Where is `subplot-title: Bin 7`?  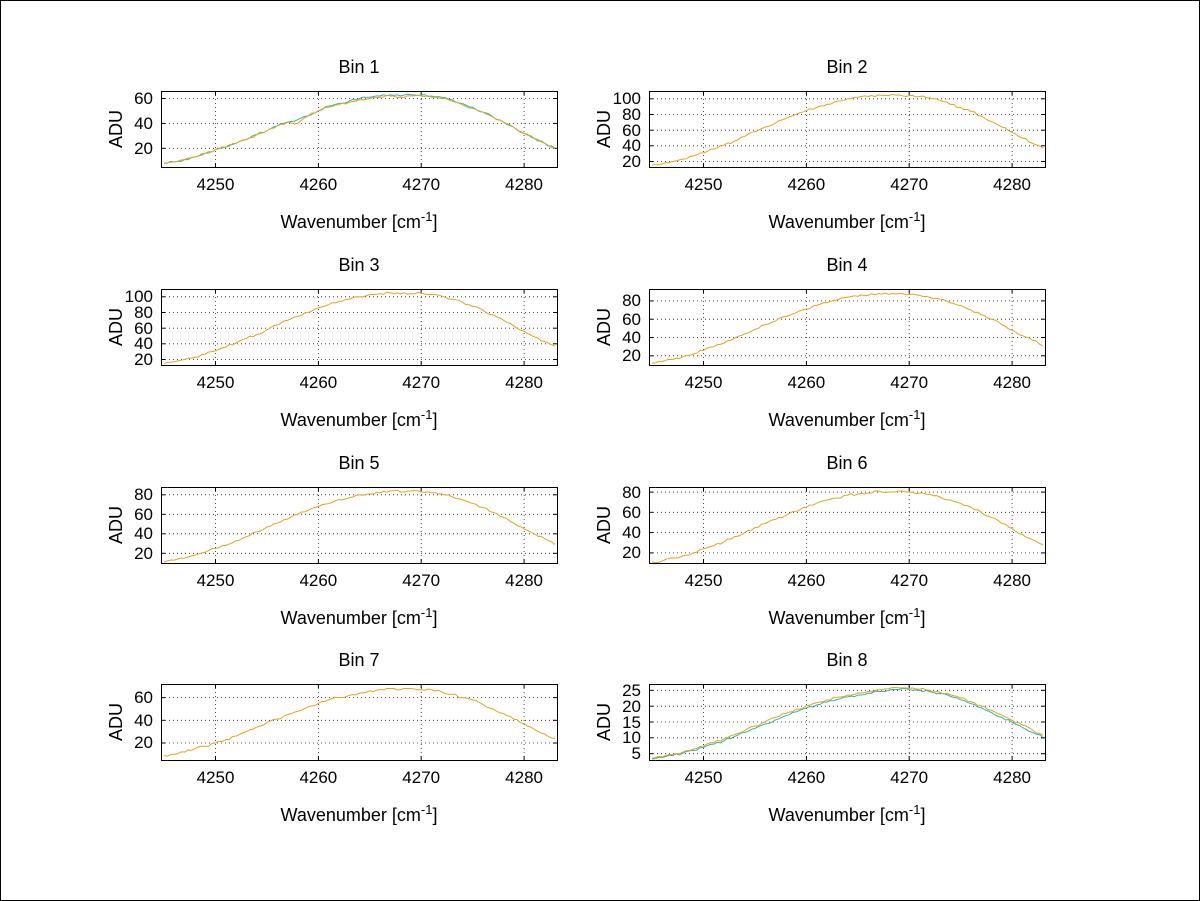
subplot-title: Bin 7 is located at coordinates (359, 660).